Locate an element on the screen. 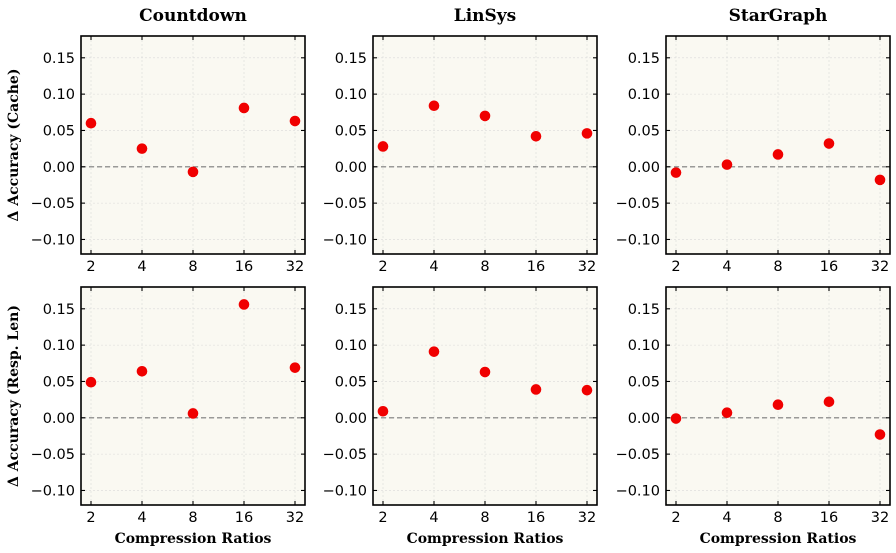 The image size is (896, 553). panel-r0c0-ytick-label: −0.05 is located at coordinates (53, 204).